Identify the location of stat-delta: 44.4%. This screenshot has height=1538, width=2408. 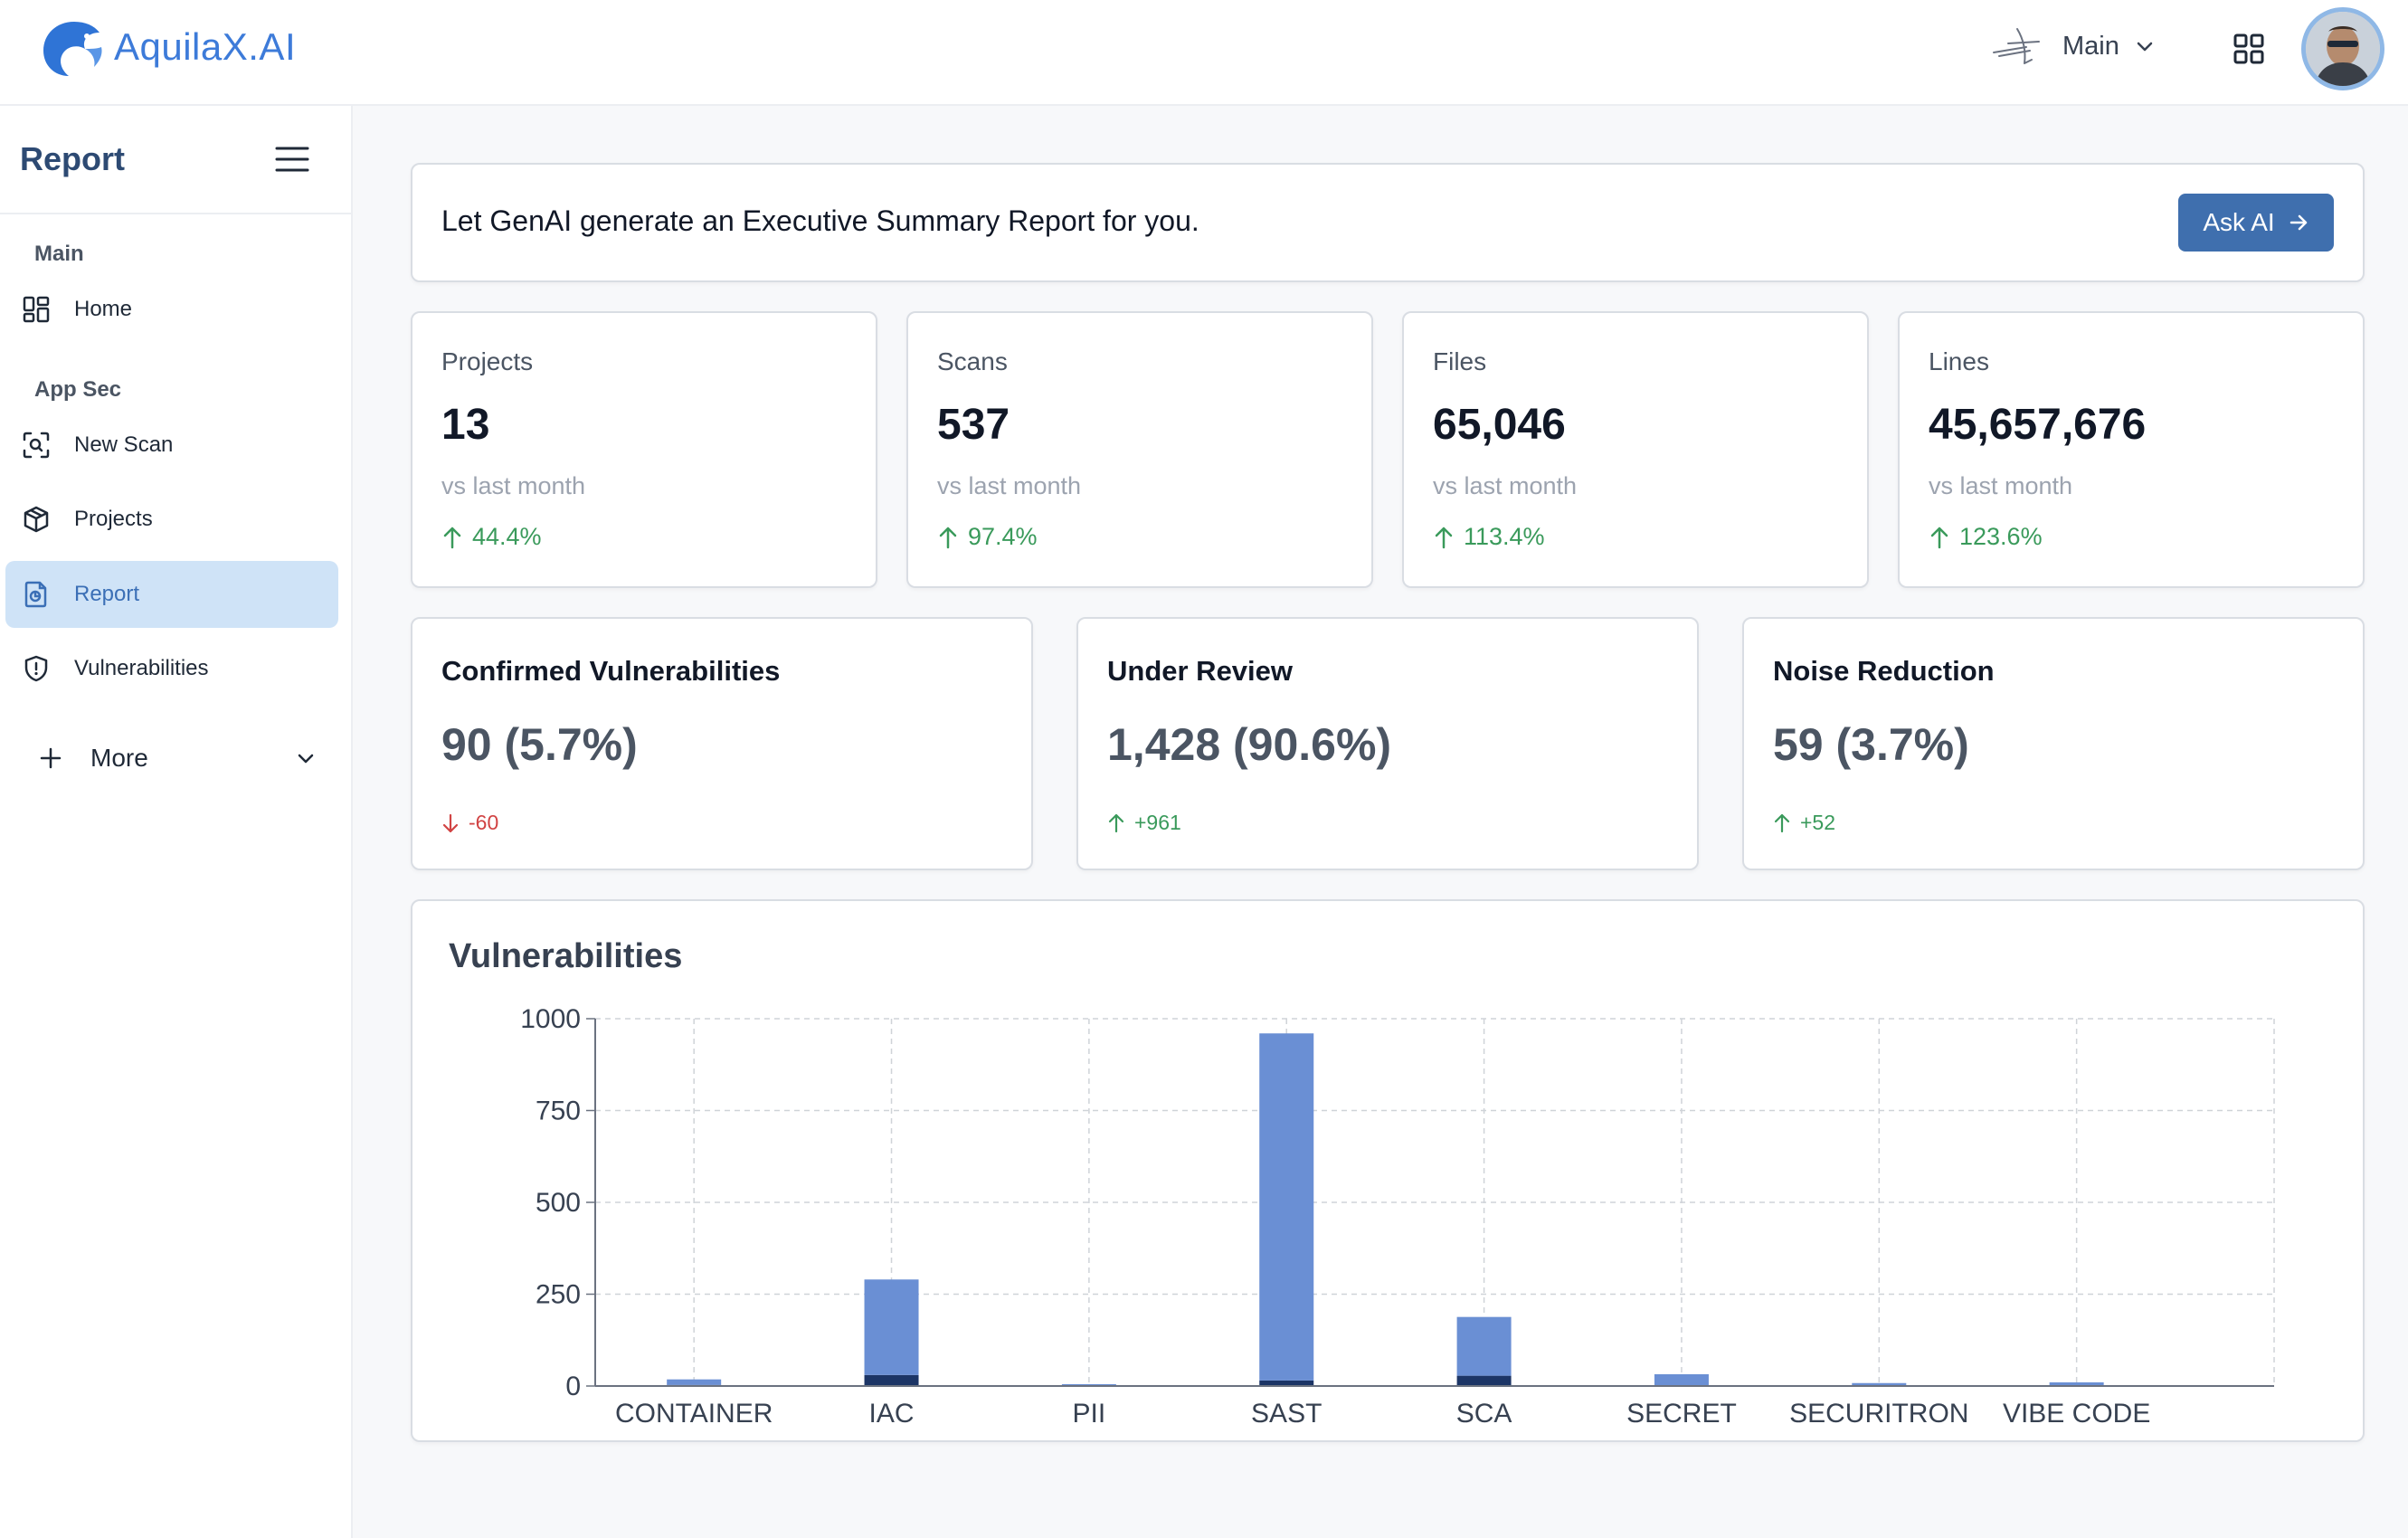
(491, 537).